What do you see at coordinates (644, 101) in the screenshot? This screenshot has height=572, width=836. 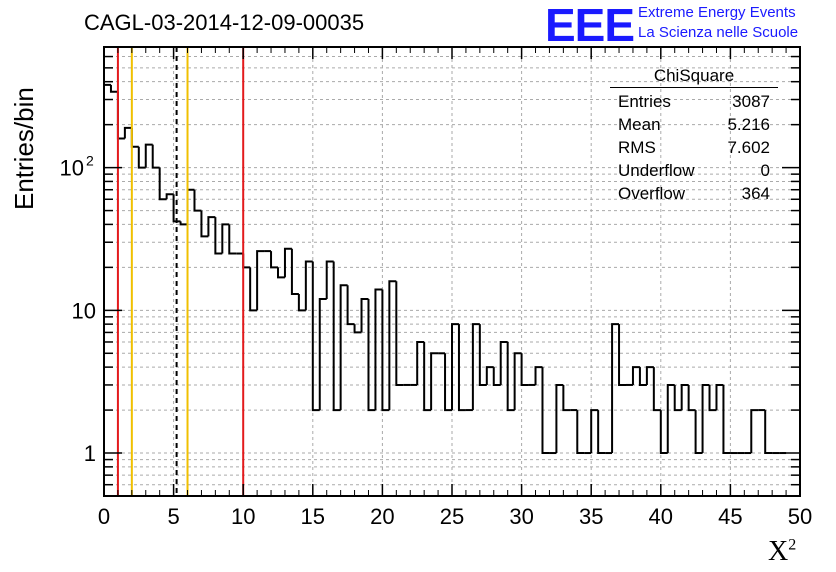 I see `stats-label: Entries` at bounding box center [644, 101].